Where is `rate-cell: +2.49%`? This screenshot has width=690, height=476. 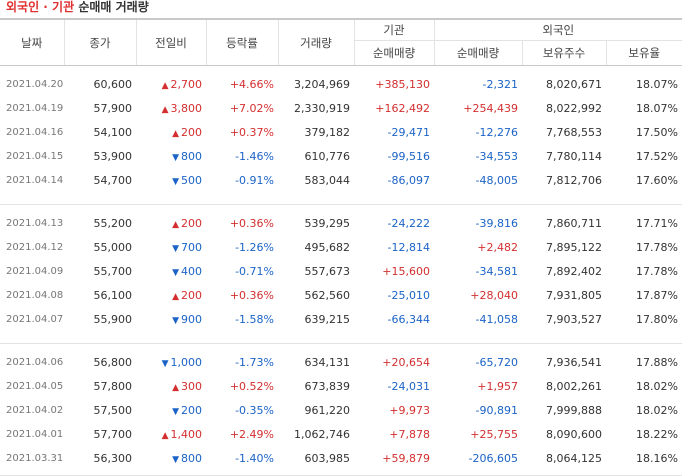
rate-cell: +2.49% is located at coordinates (251, 434).